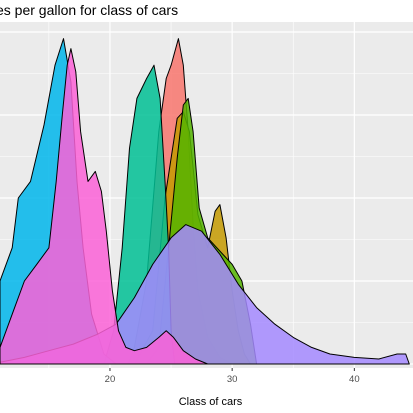 This screenshot has width=413, height=413. I want to click on x-tick-label: 30, so click(232, 379).